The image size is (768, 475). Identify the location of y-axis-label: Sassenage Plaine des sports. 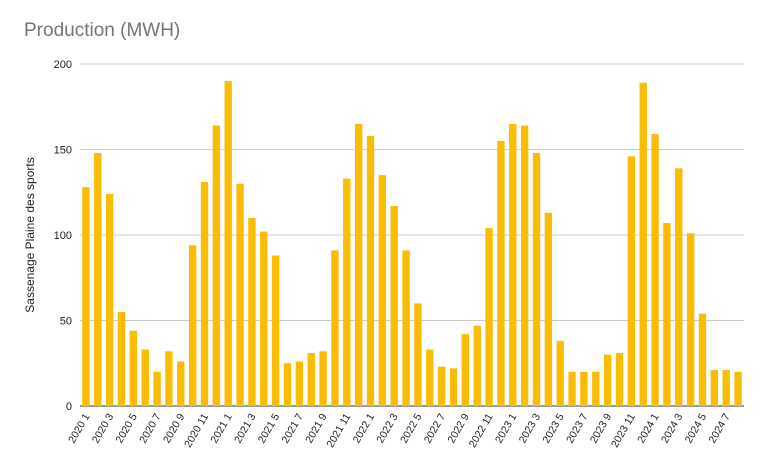
(30, 234).